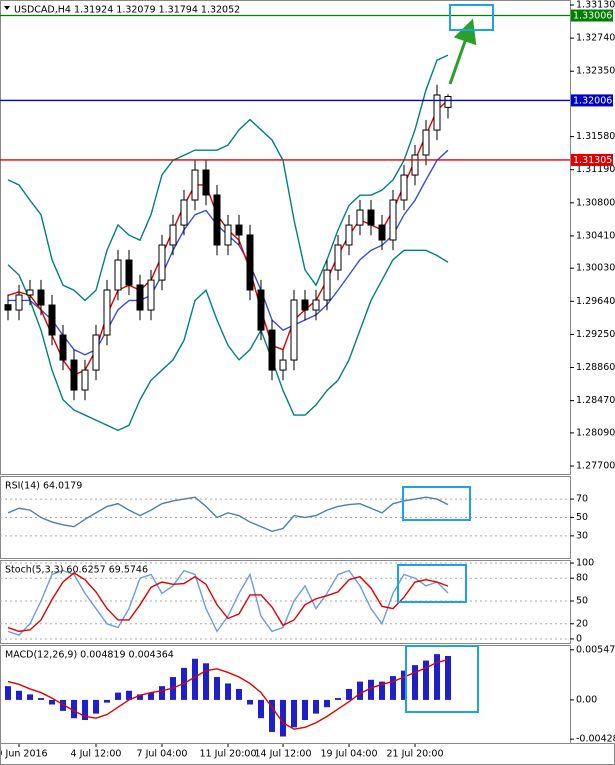 Image resolution: width=615 pixels, height=765 pixels. Describe the element at coordinates (595, 169) in the screenshot. I see `y-tick-label: 1.31190` at that location.